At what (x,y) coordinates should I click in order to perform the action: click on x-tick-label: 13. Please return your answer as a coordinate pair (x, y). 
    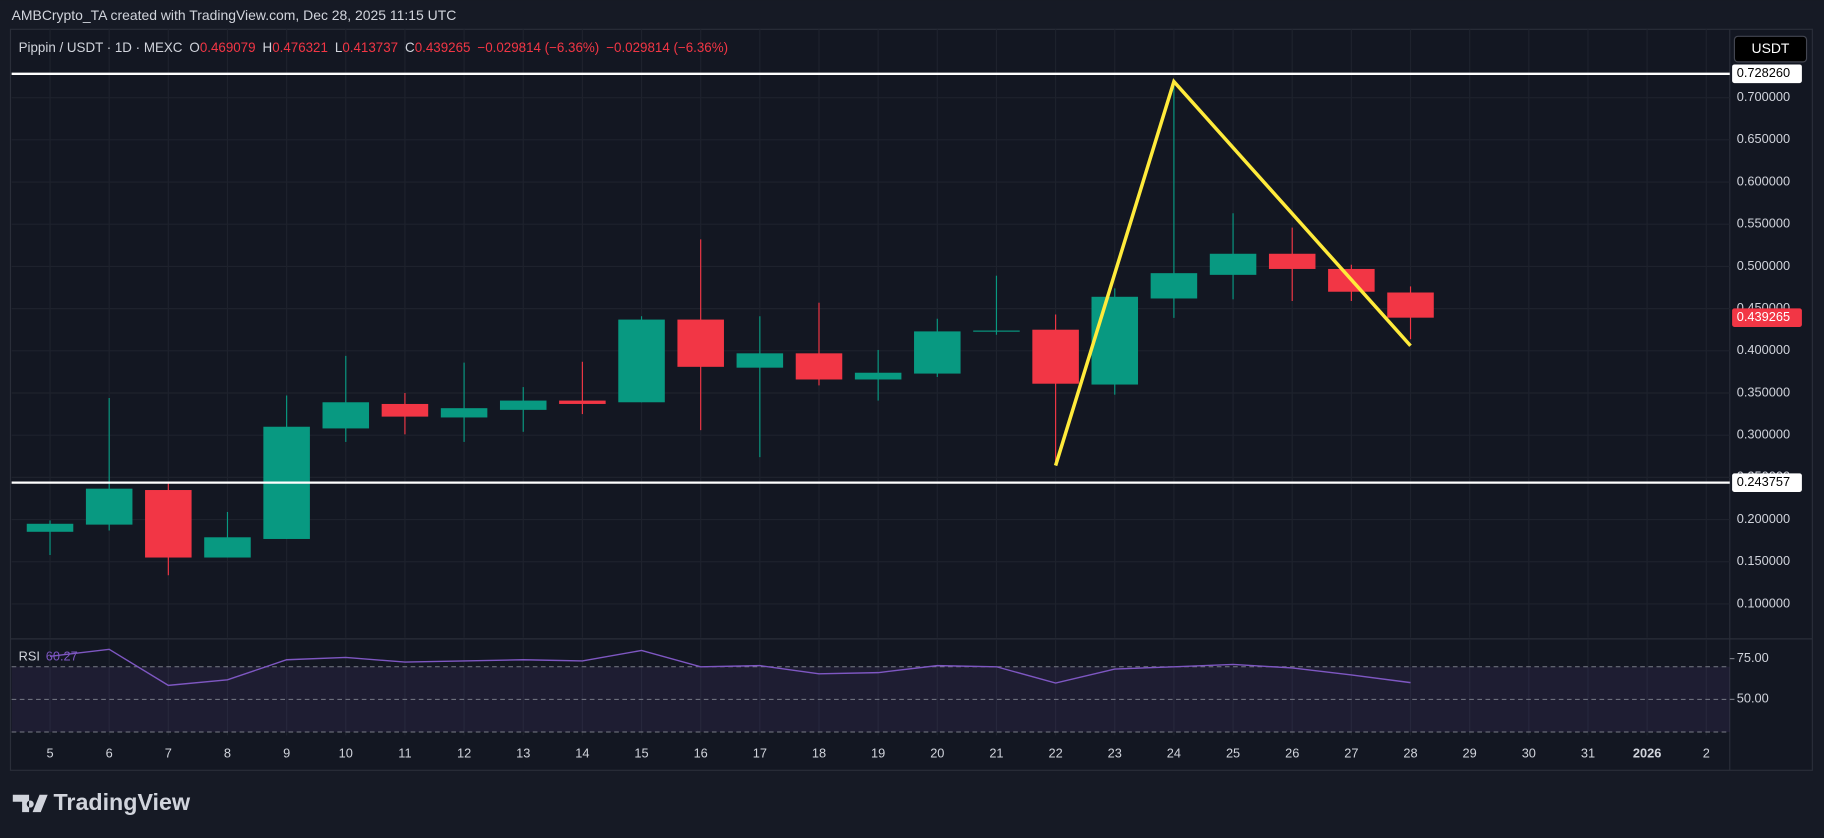
    Looking at the image, I should click on (523, 752).